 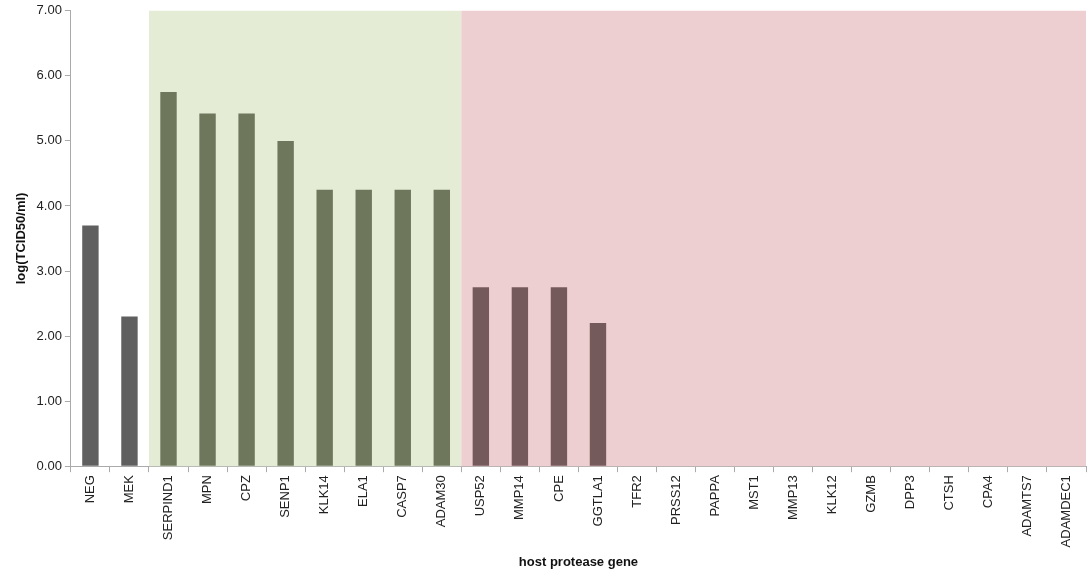 I want to click on x-tick-label: ADAM30, so click(x=441, y=501).